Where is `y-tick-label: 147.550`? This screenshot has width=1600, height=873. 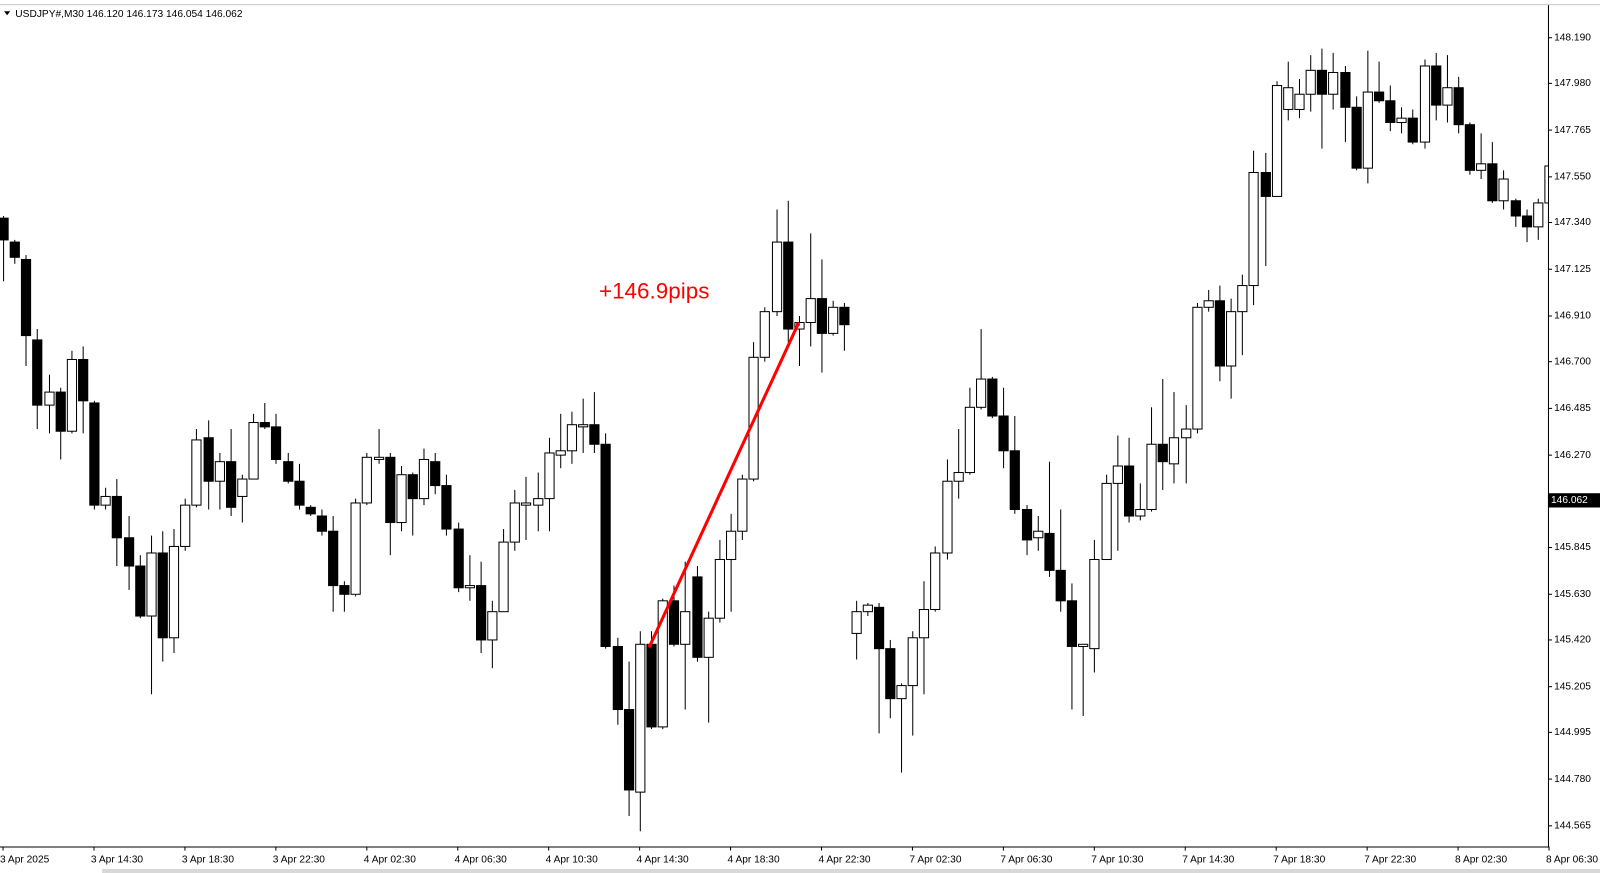 y-tick-label: 147.550 is located at coordinates (1572, 177).